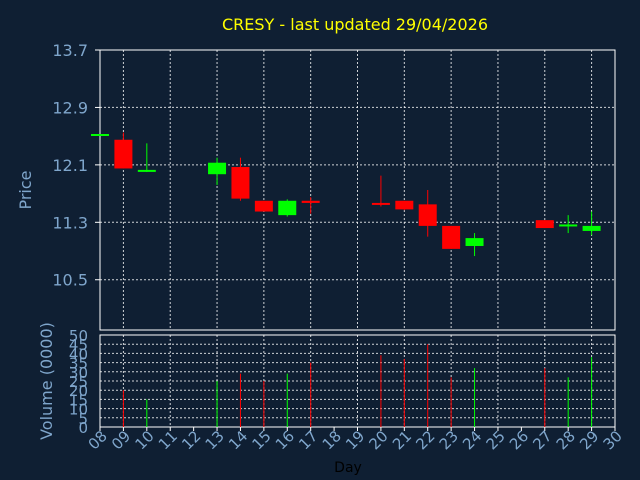 The height and width of the screenshot is (480, 640). I want to click on volume-axis-label: Volume (0000), so click(46, 381).